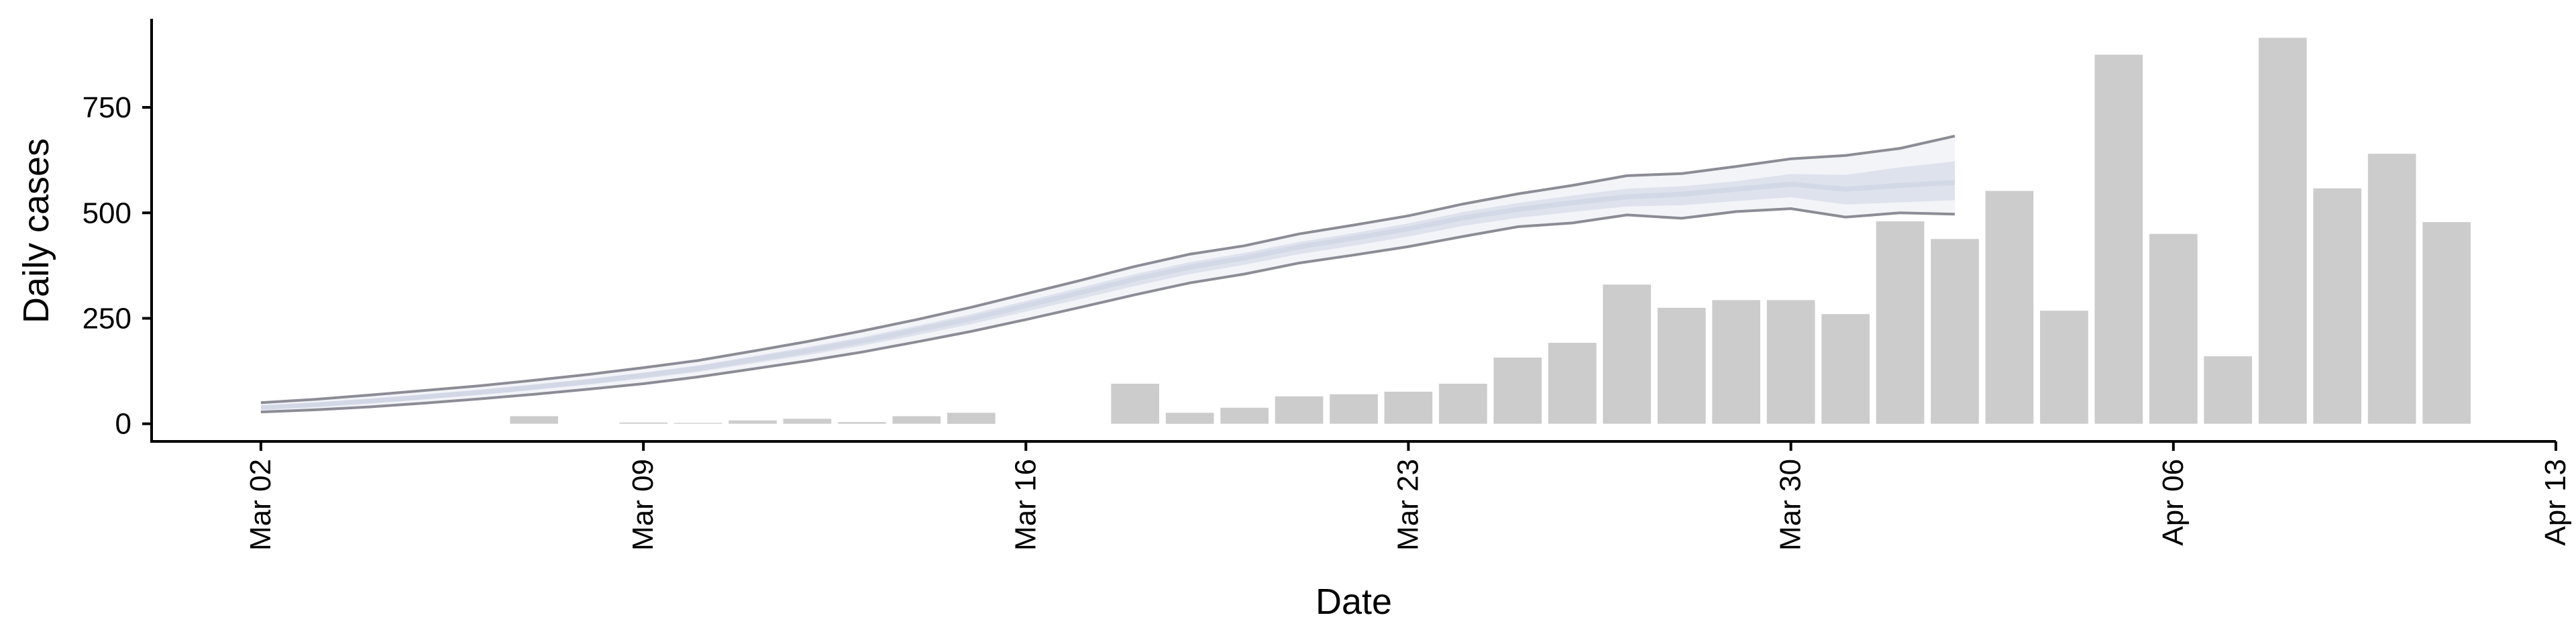 Image resolution: width=2576 pixels, height=644 pixels. Describe the element at coordinates (2555, 502) in the screenshot. I see `x-tick-label-6: Apr 13` at that location.